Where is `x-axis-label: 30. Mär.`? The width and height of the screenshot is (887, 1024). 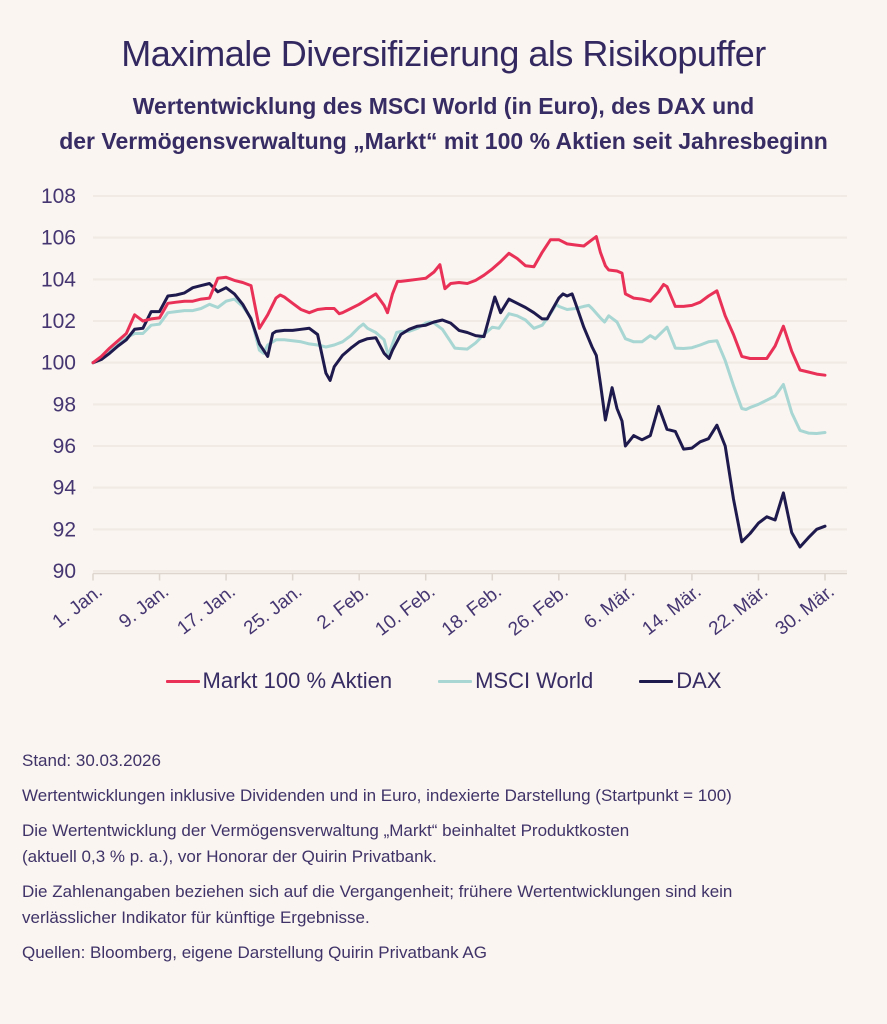
x-axis-label: 30. Mär. is located at coordinates (805, 610).